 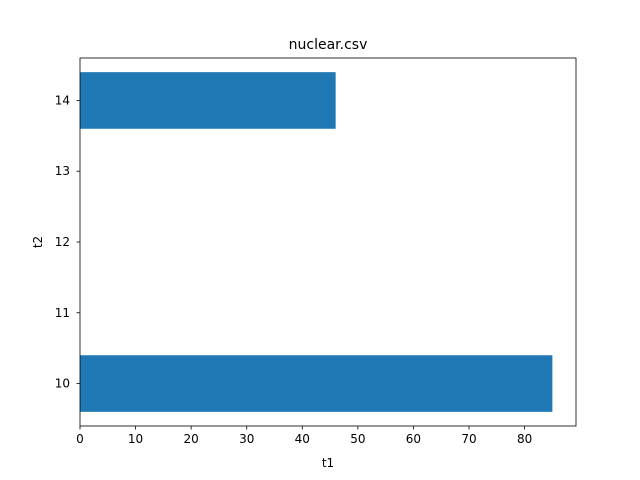 What do you see at coordinates (135, 439) in the screenshot?
I see `x-tick-label: 10` at bounding box center [135, 439].